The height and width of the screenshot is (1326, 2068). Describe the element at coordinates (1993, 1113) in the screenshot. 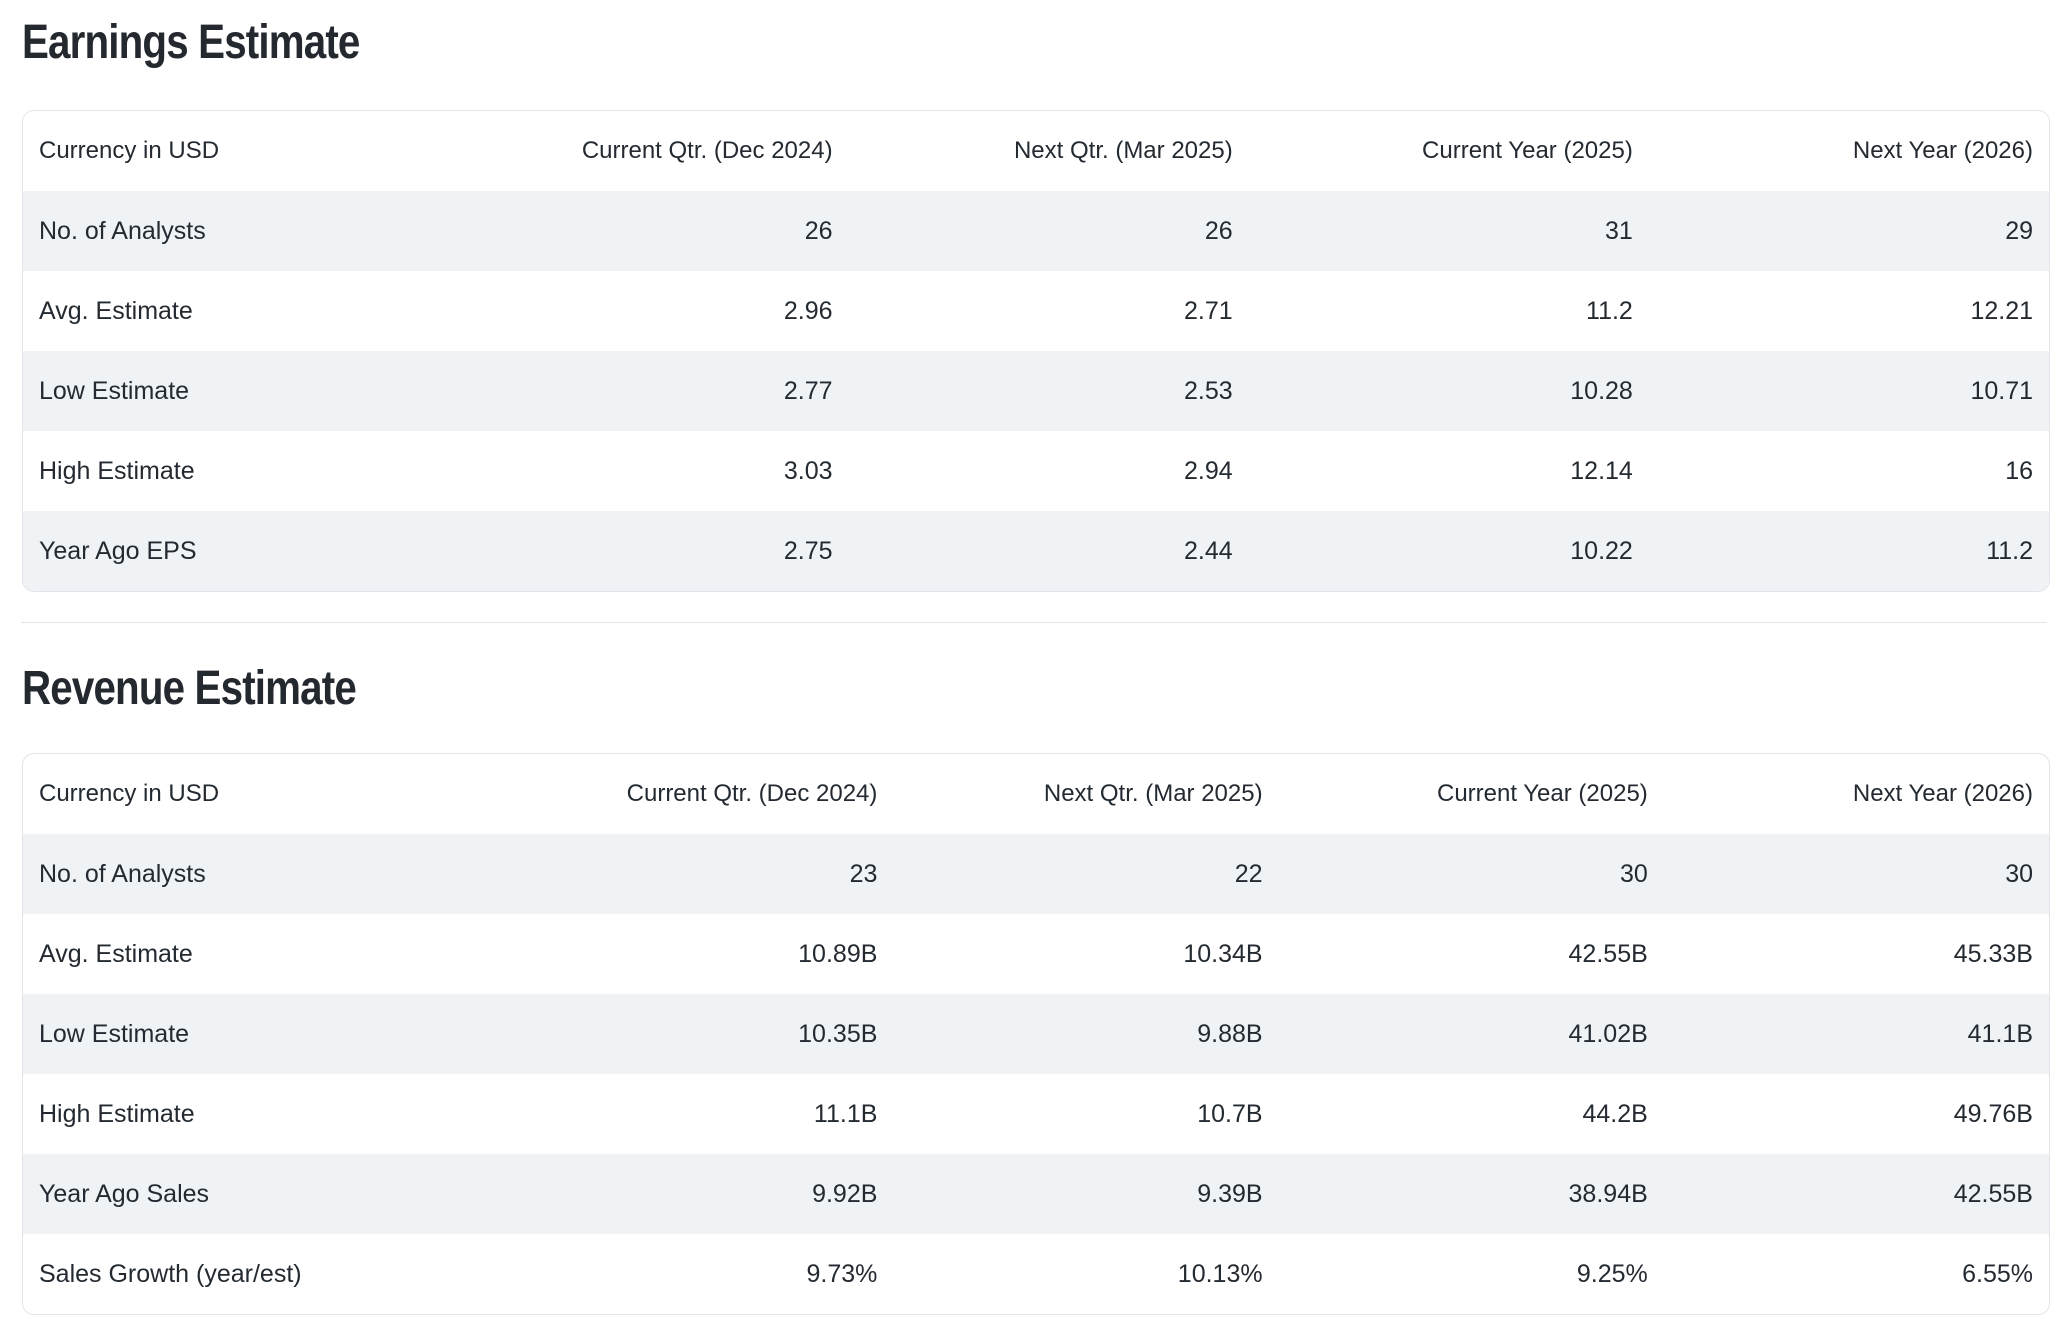

I see `cell-value: 49.76B` at that location.